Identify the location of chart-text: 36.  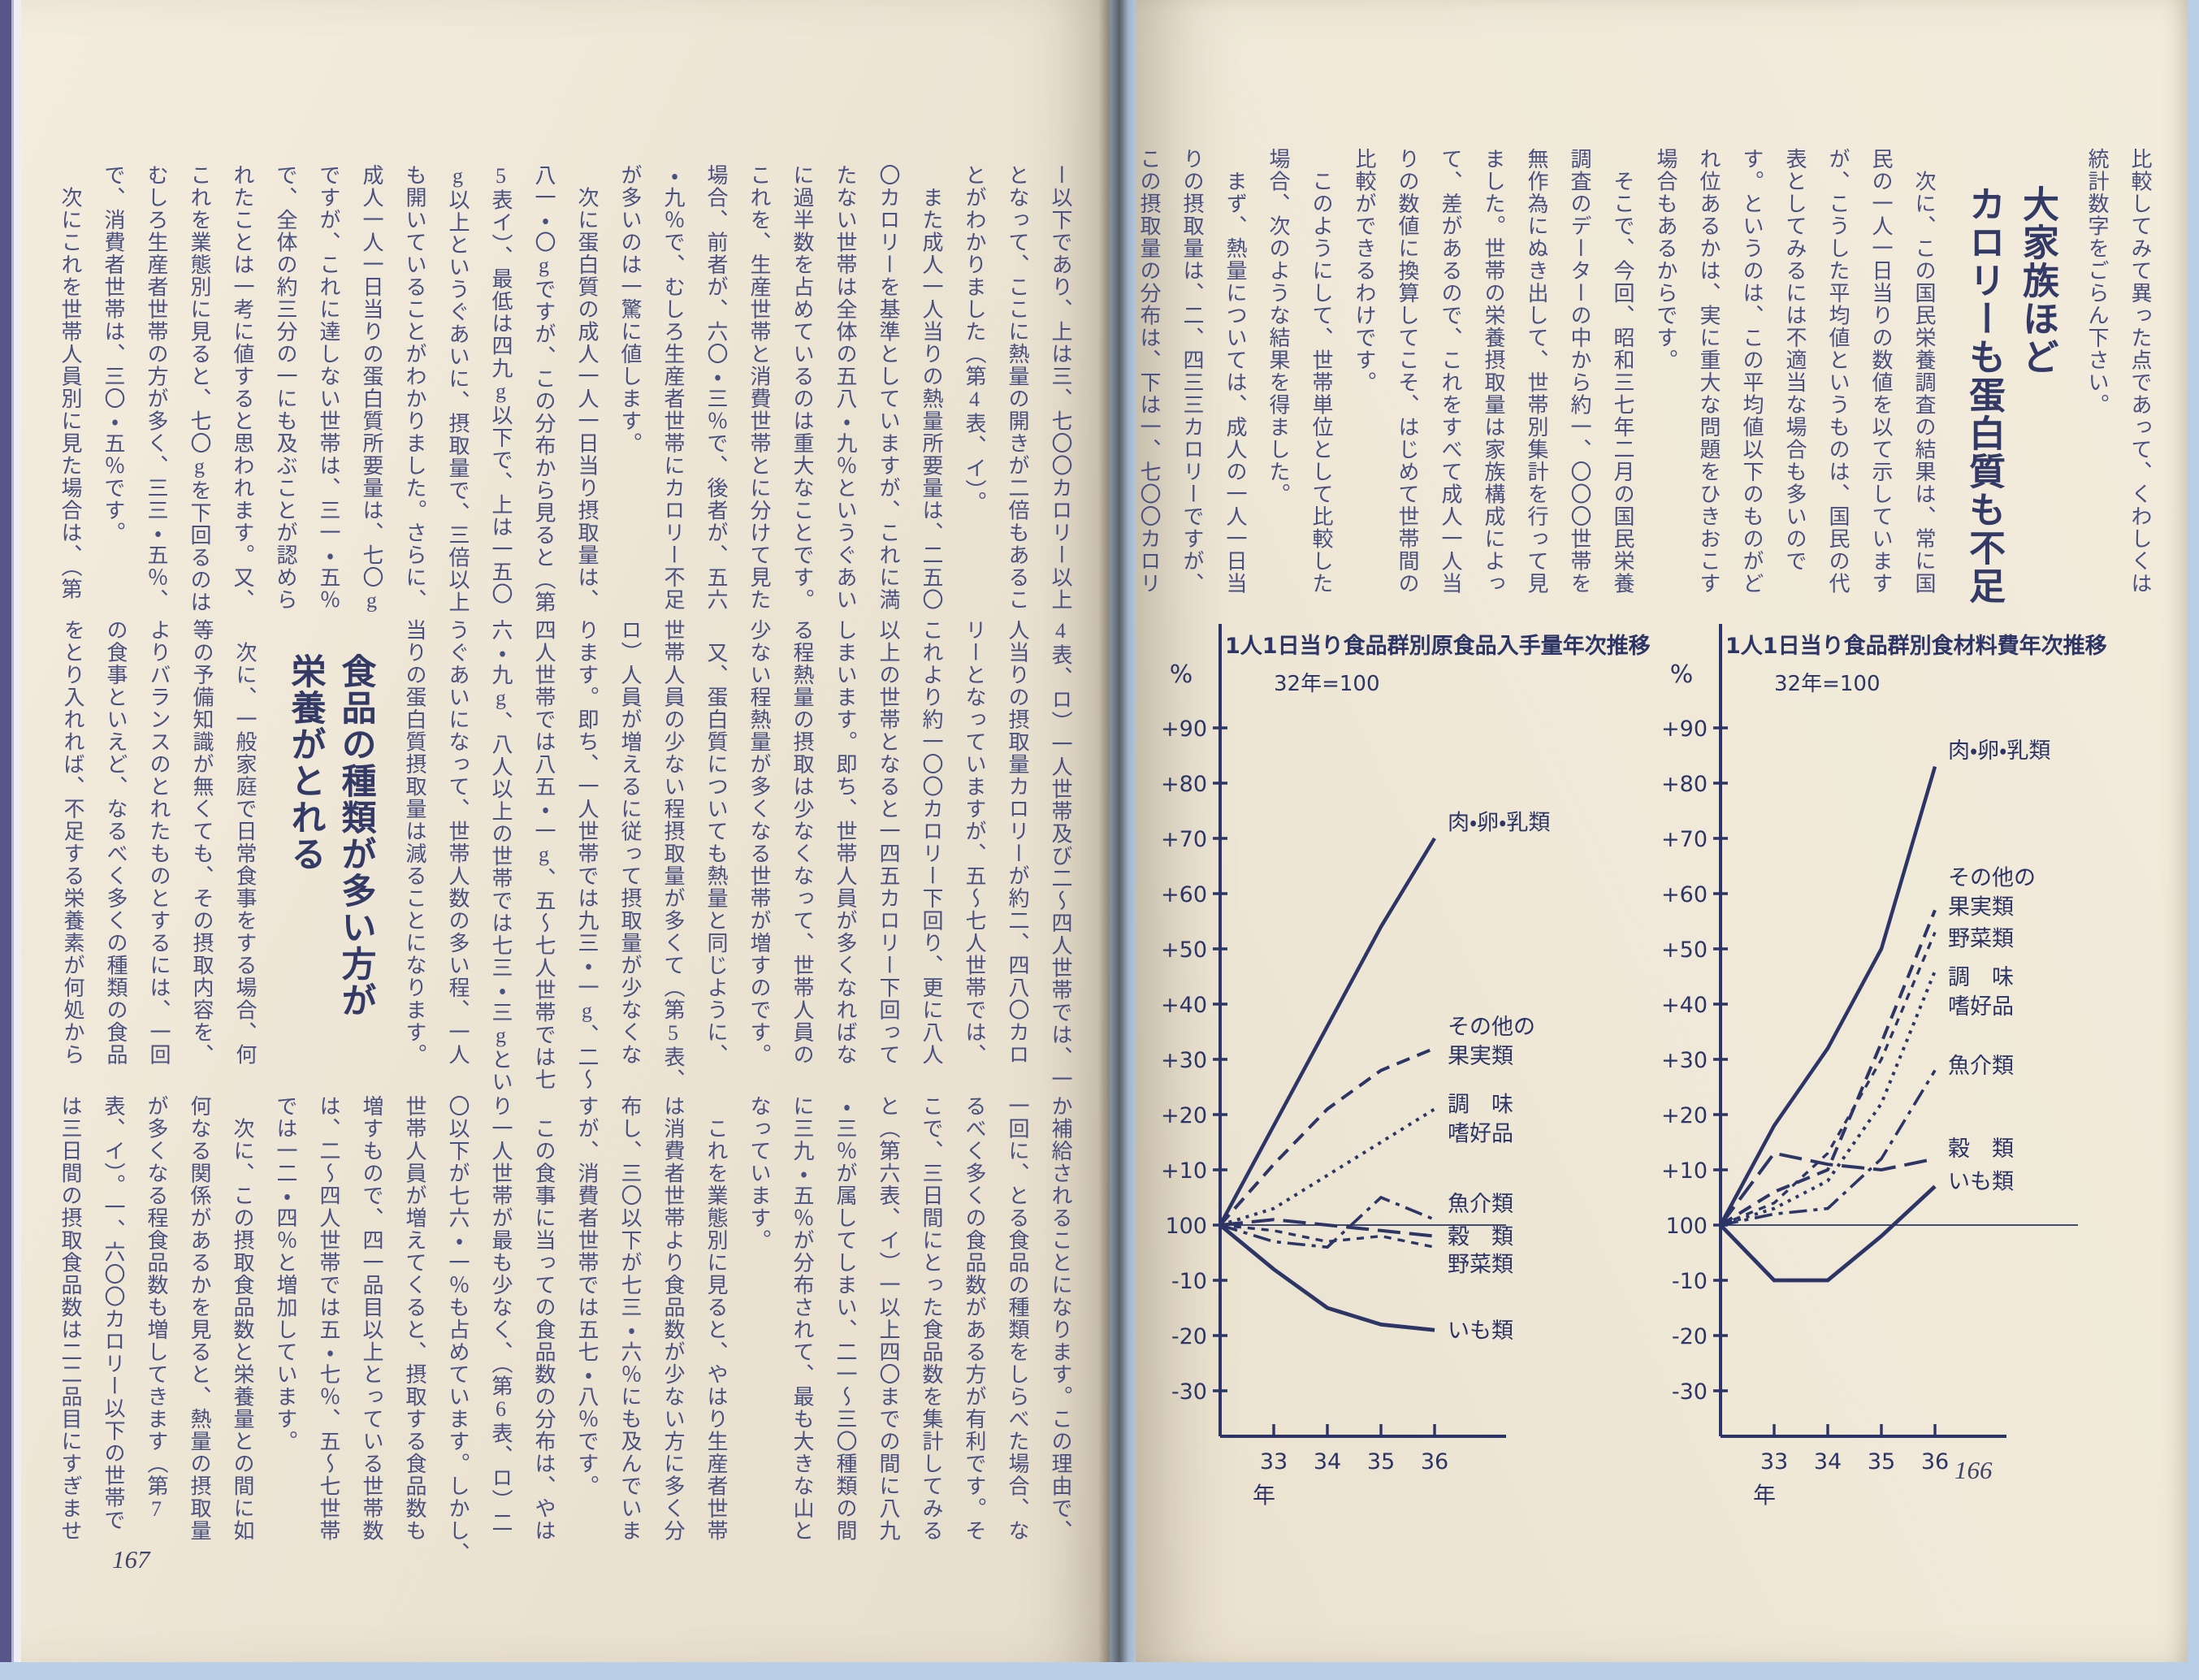
(1935, 1462).